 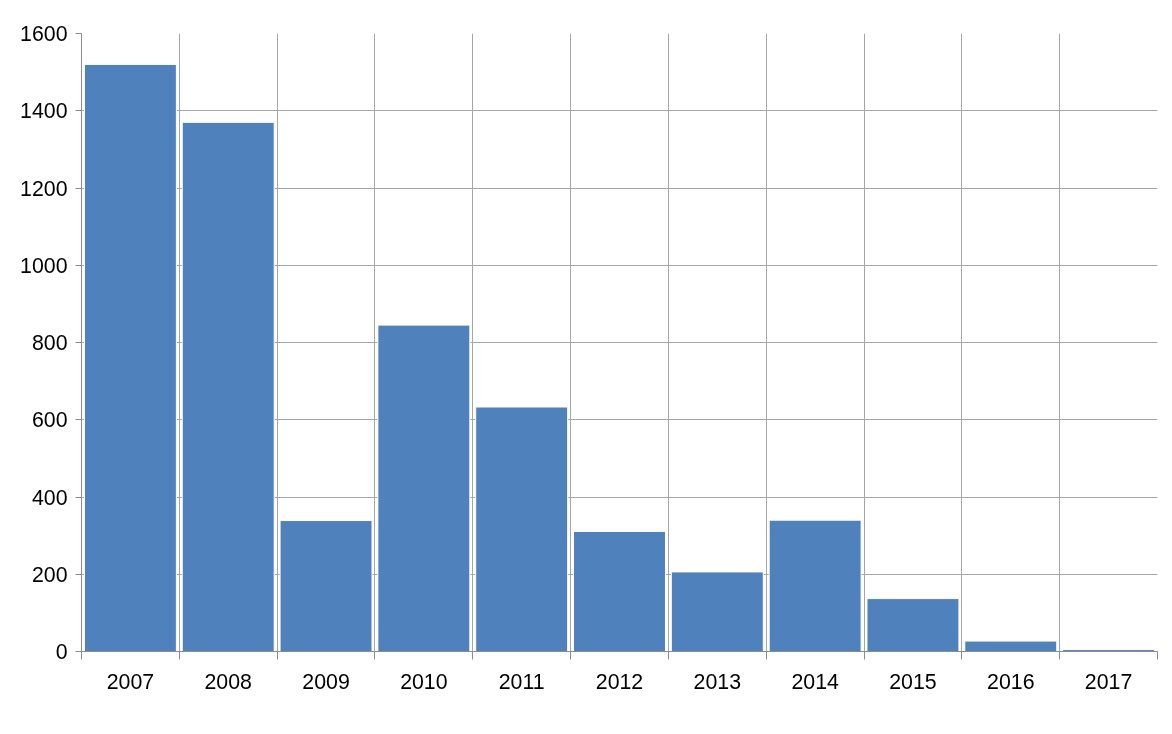 What do you see at coordinates (1108, 681) in the screenshot?
I see `x-tick-label: 2017` at bounding box center [1108, 681].